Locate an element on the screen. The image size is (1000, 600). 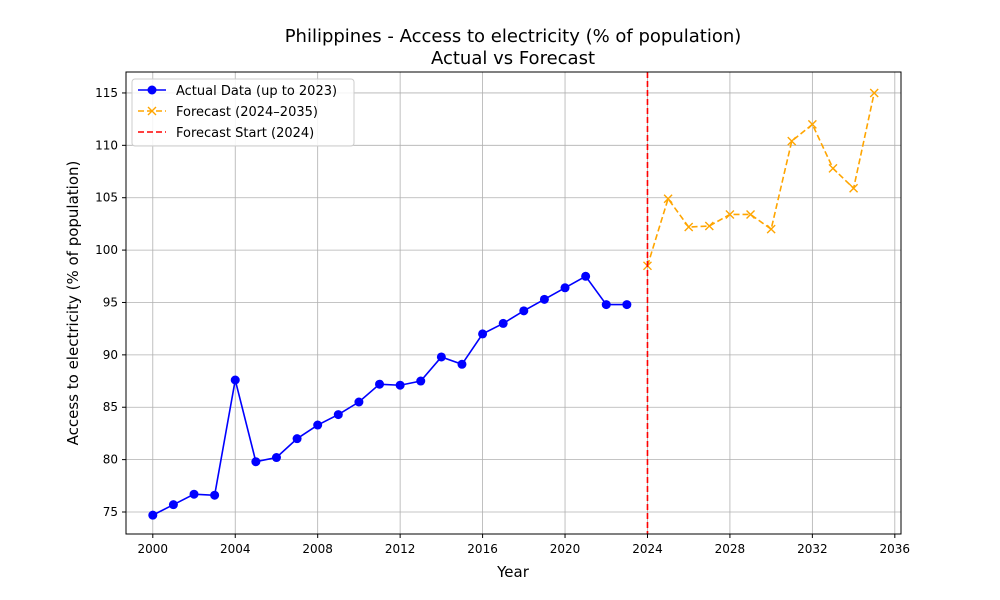
y-axis-label: Access to electricity (% of population) is located at coordinates (73, 303).